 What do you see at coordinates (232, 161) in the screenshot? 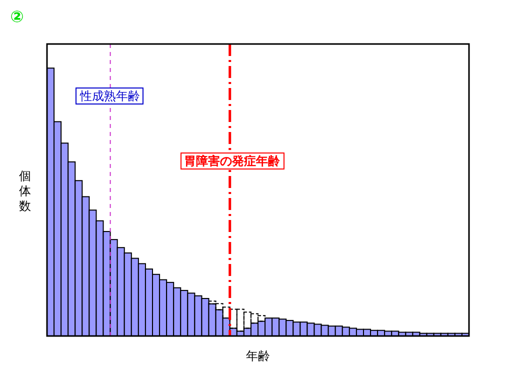
I see `annotation: 胃障害の発症年齢` at bounding box center [232, 161].